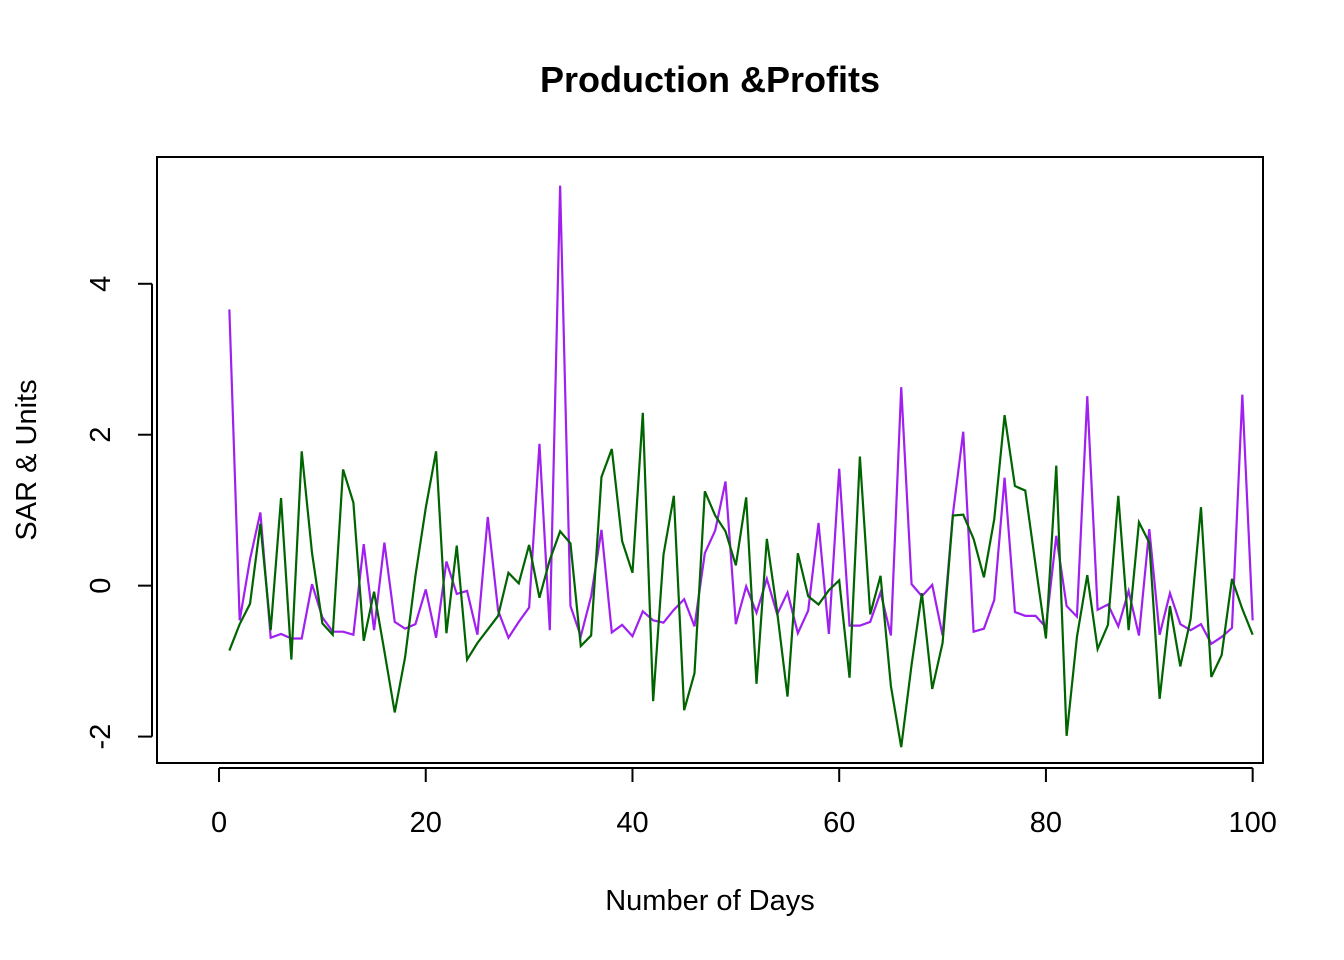 This screenshot has height=960, width=1344. Describe the element at coordinates (710, 901) in the screenshot. I see `x-axis-label: Number of Days` at that location.